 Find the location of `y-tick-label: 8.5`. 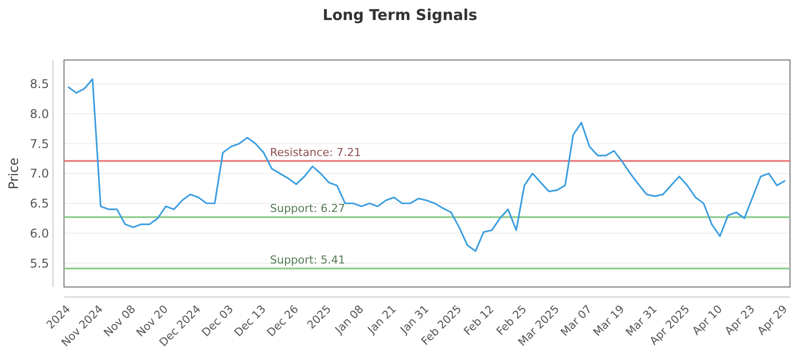

y-tick-label: 8.5 is located at coordinates (39, 84).